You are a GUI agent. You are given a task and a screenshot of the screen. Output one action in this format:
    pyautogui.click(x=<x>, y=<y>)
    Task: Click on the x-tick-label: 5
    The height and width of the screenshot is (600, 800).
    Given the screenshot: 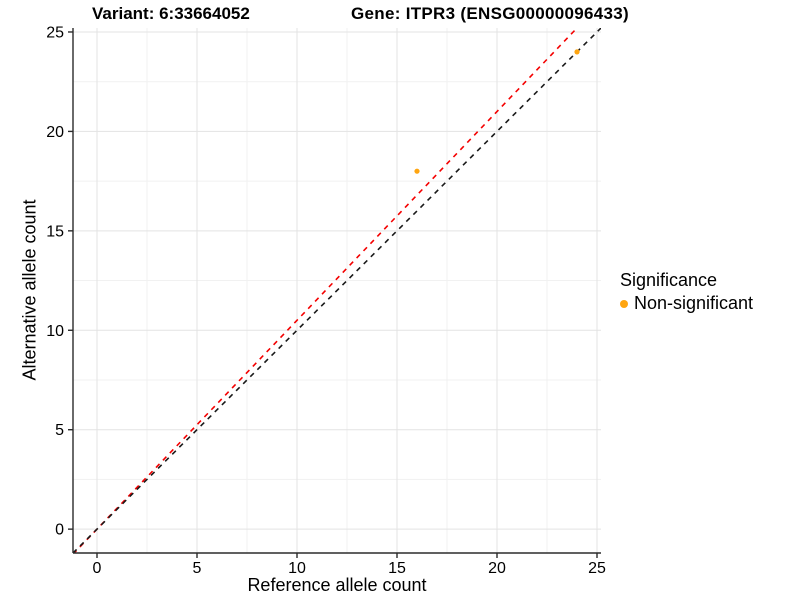 What is the action you would take?
    pyautogui.click(x=197, y=568)
    